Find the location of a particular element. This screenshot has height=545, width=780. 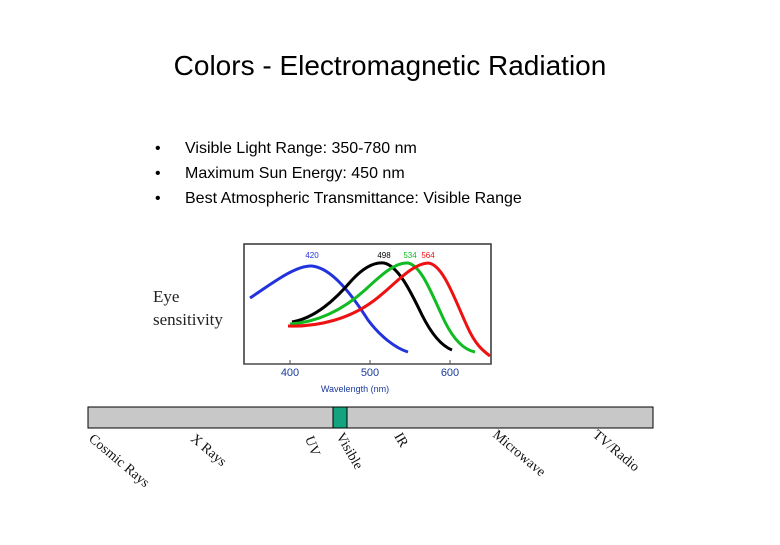

black-rod-curve is located at coordinates (372, 306).